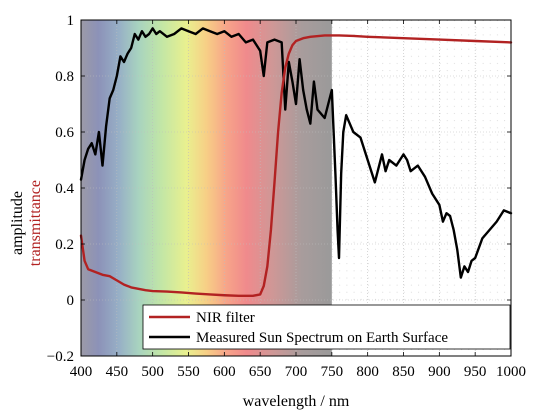  What do you see at coordinates (81, 372) in the screenshot?
I see `x-tick-label: 400` at bounding box center [81, 372].